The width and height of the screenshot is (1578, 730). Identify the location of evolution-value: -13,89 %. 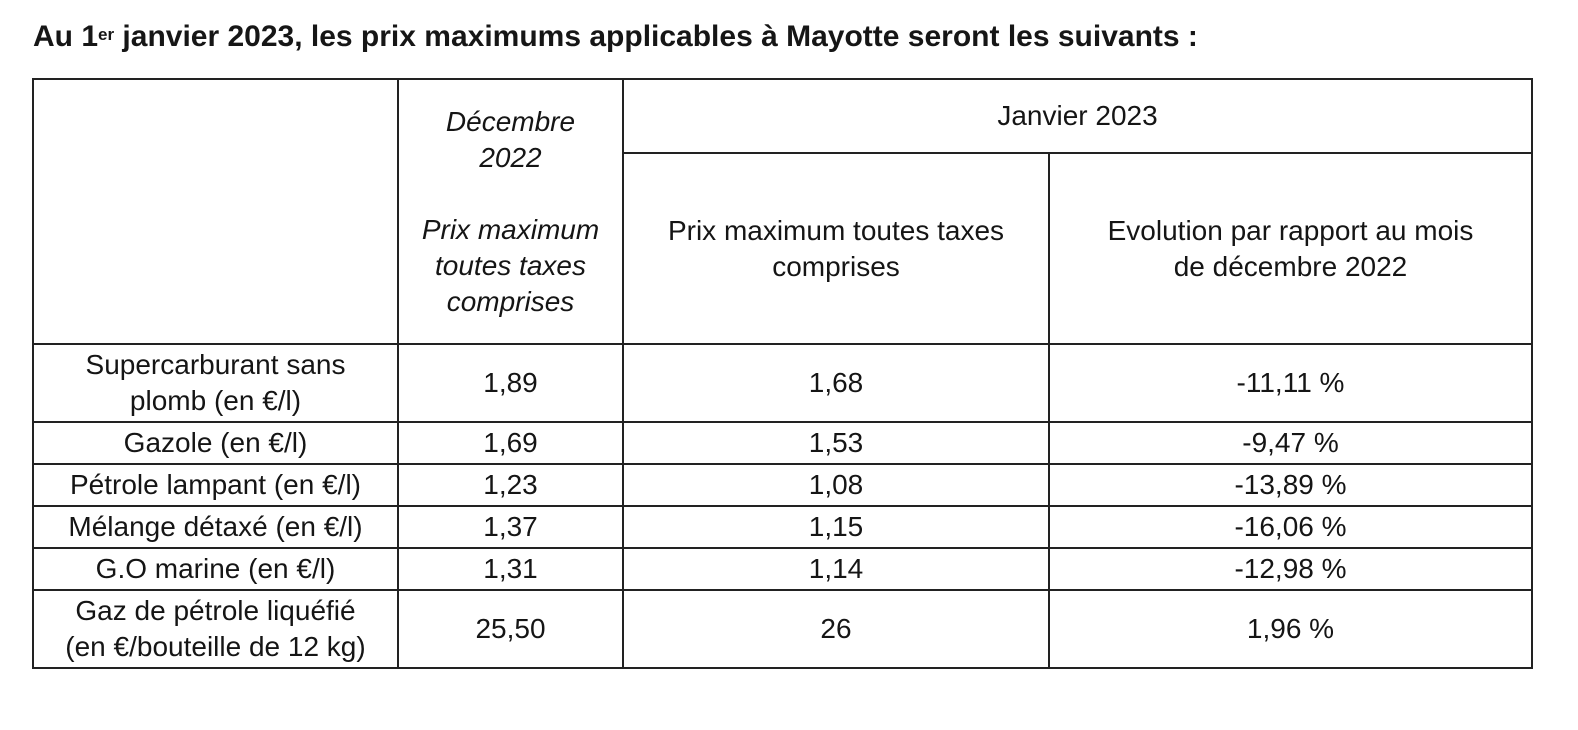
(1290, 485).